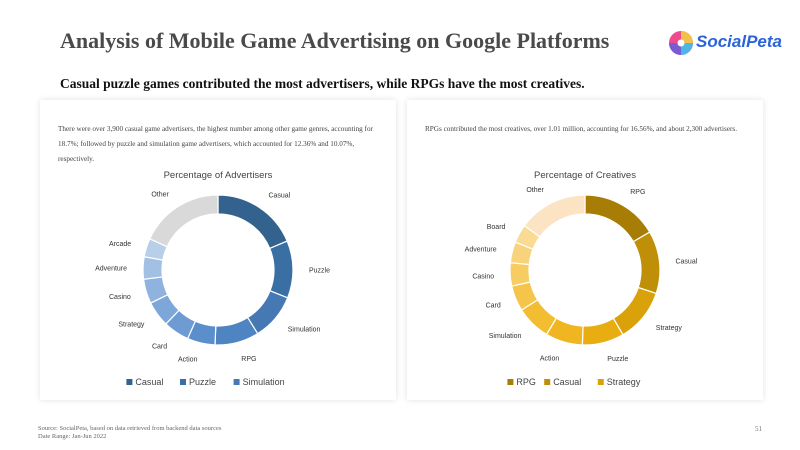 This screenshot has width=800, height=450. I want to click on advertisers-label-other: Other, so click(160, 194).